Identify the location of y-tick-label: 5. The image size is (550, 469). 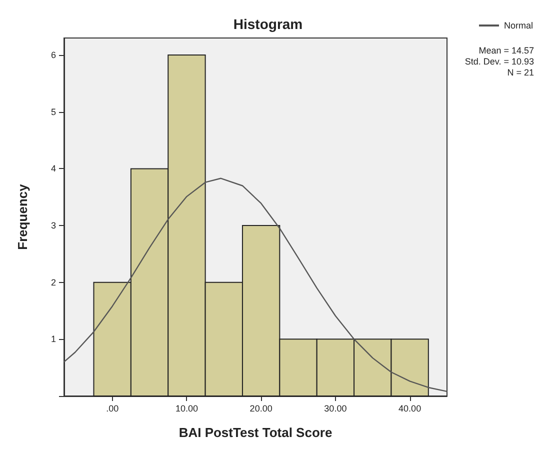
(53, 111).